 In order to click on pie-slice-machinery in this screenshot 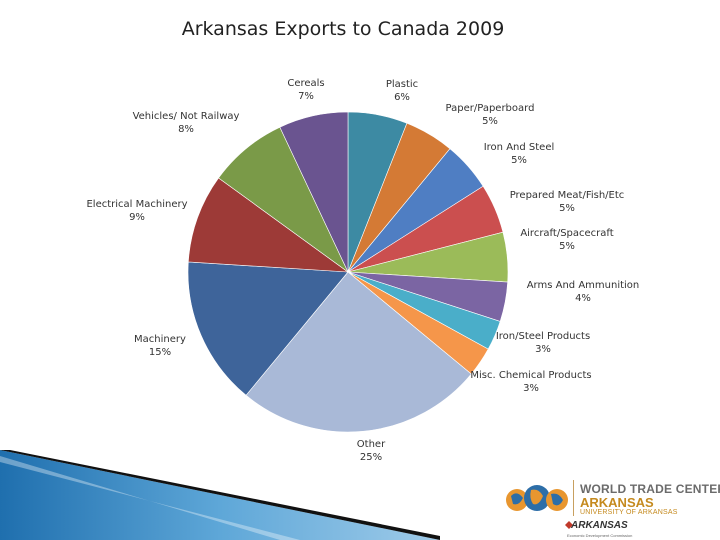, I will do `click(268, 328)`.